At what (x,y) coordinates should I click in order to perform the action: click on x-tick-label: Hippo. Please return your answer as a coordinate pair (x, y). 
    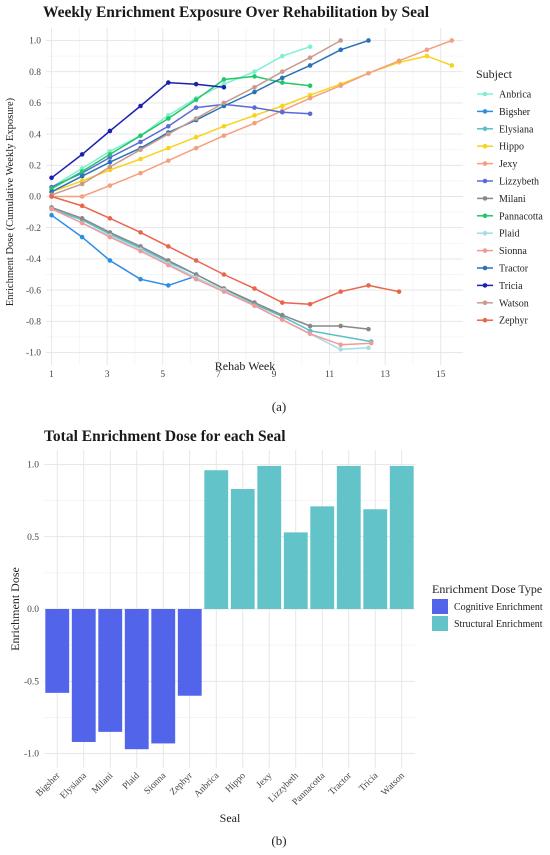
    Looking at the image, I should click on (236, 783).